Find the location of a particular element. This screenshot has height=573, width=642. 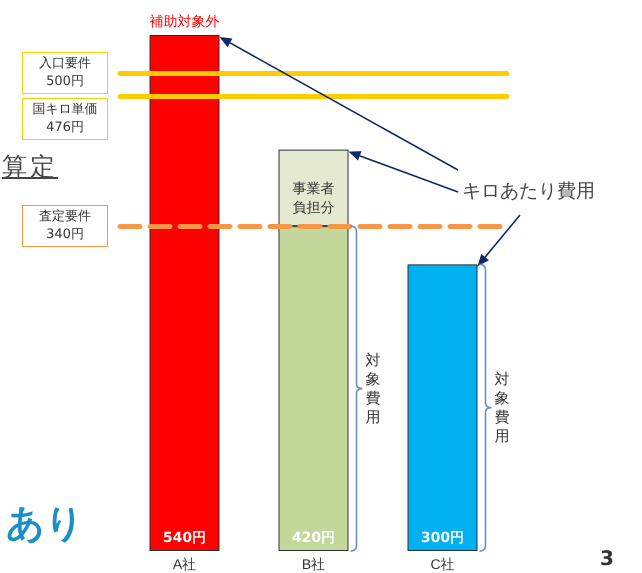

ref-line-label: 国キロ単価 476円 is located at coordinates (65, 119).